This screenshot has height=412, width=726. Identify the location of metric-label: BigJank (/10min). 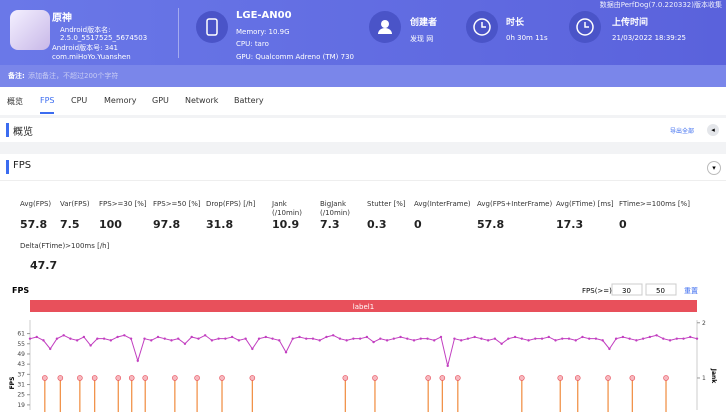
(335, 208).